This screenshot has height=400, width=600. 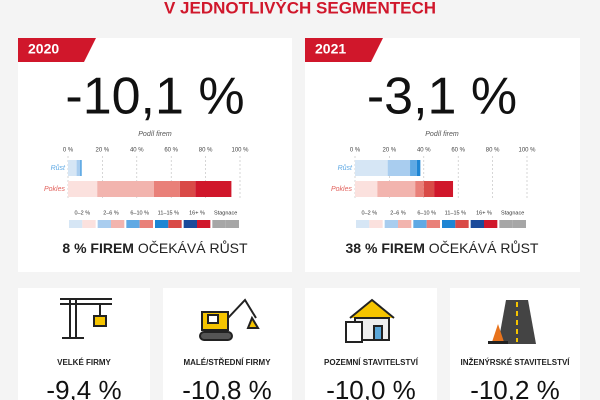 I want to click on footer: 8 % FIREM OČEKÁVÁ RŮST, so click(x=155, y=247).